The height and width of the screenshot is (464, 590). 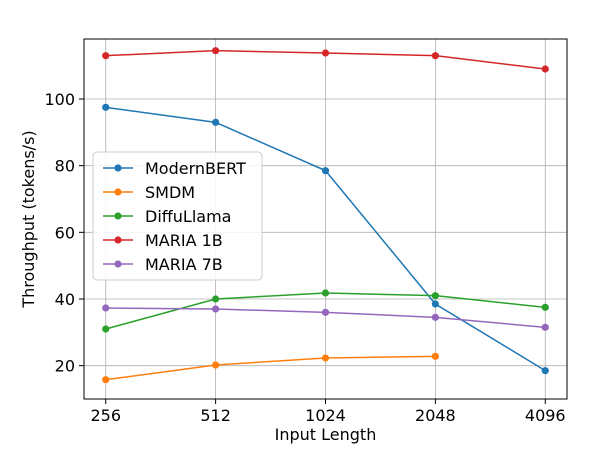 I want to click on x-tick-label: 256, so click(x=105, y=415).